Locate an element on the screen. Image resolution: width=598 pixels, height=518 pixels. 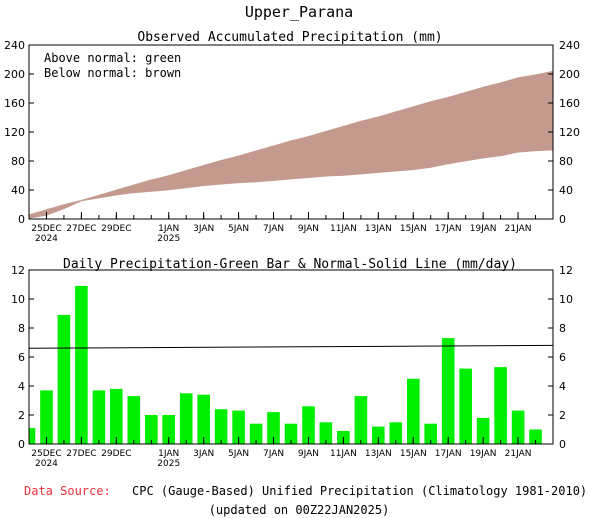
y-tick-label-right: 160 is located at coordinates (569, 103).